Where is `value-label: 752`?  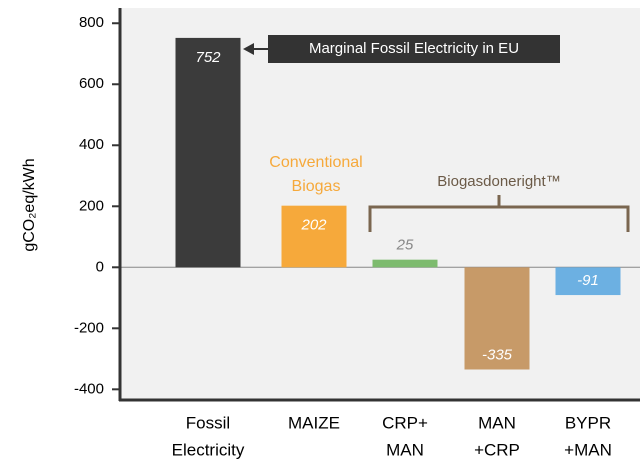
value-label: 752 is located at coordinates (208, 57).